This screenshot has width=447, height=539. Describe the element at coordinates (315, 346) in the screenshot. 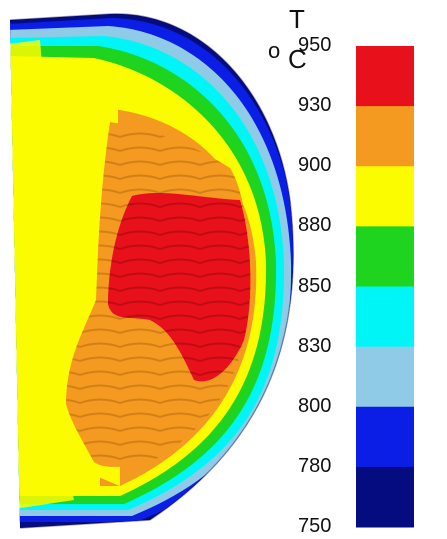

I see `colorbar-tick-label: 830` at that location.